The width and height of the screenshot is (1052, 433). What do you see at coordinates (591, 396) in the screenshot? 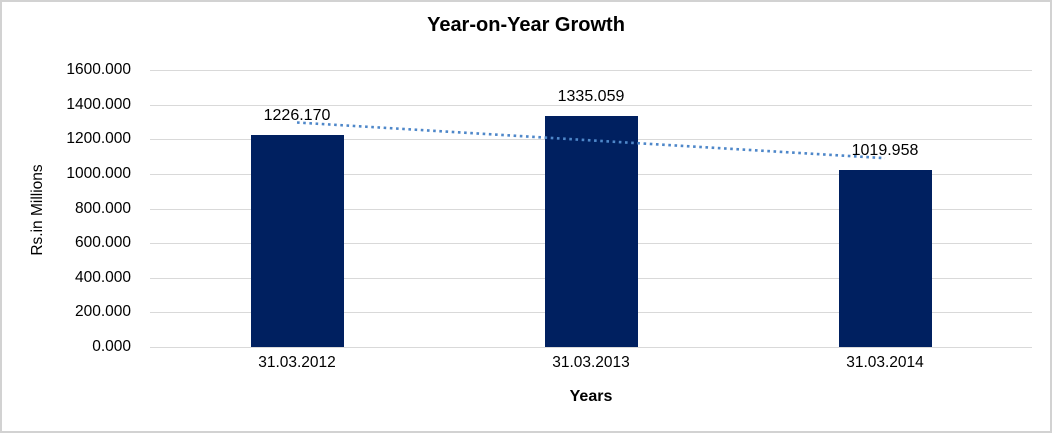
I see `x-axis-title: Years` at bounding box center [591, 396].